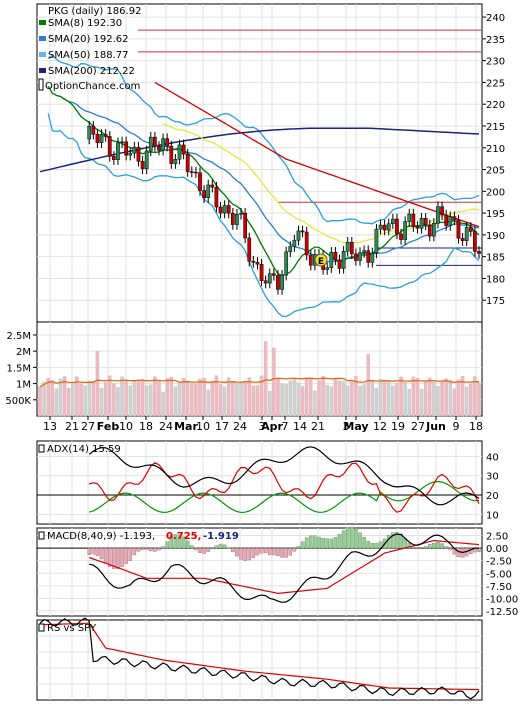 The width and height of the screenshot is (526, 706). Describe the element at coordinates (23, 385) in the screenshot. I see `volume-tick-label: 1M` at that location.